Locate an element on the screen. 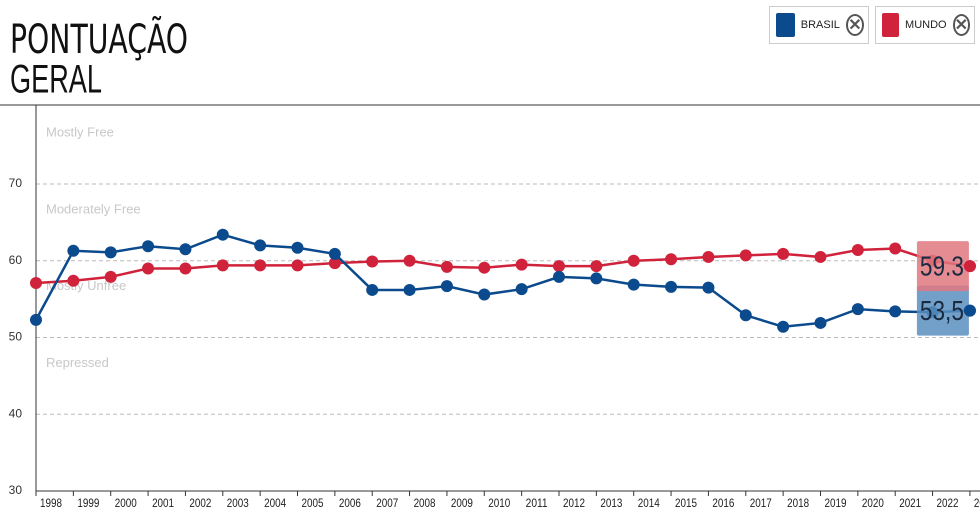 The width and height of the screenshot is (980, 516). legend-item: BRASIL ✕ is located at coordinates (819, 25).